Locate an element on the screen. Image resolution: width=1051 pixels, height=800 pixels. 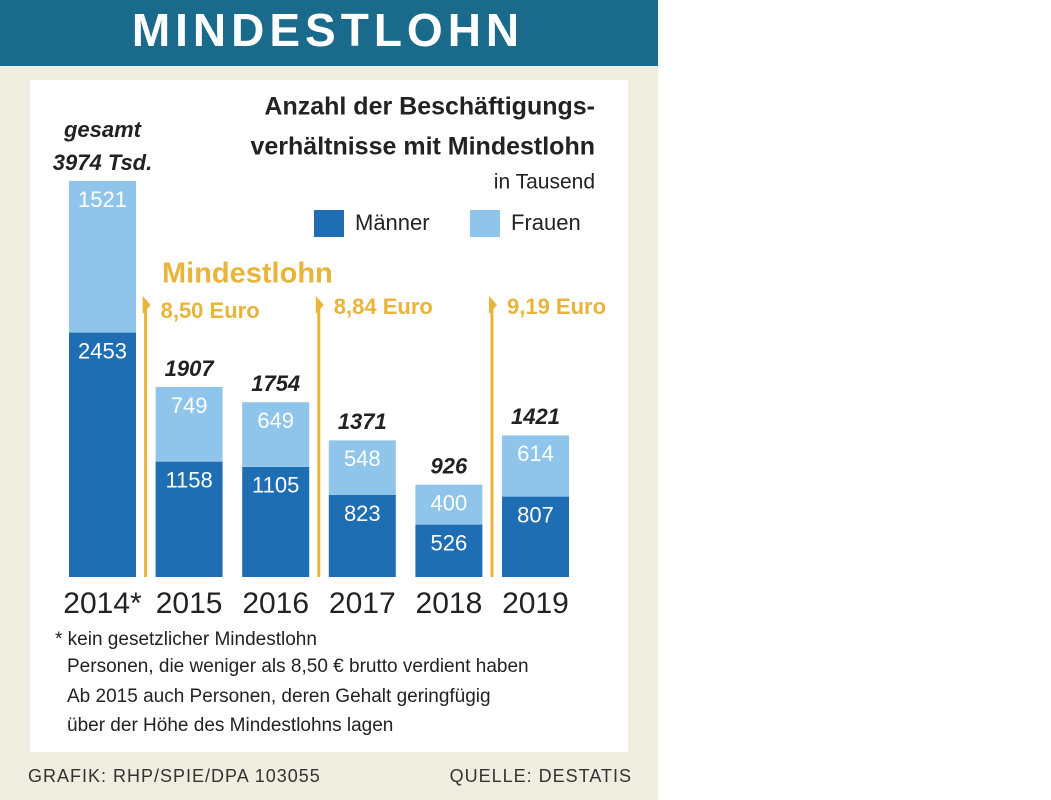
bar-value-label: 649 is located at coordinates (275, 420).